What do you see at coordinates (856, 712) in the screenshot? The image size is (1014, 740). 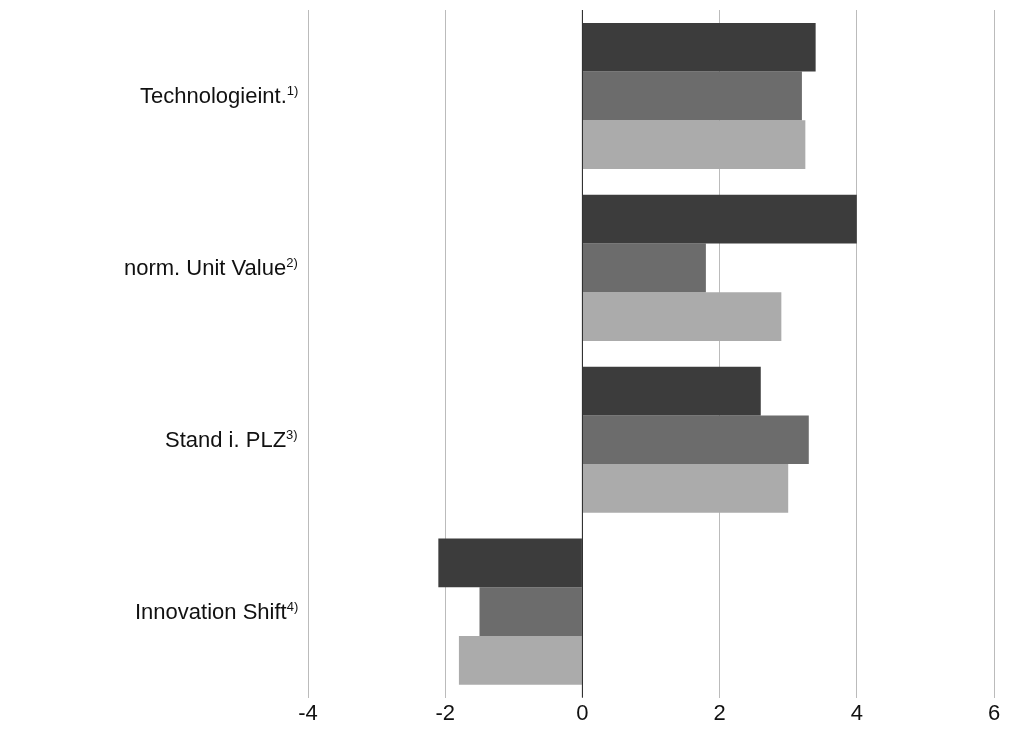 I see `x-tick-label: 4` at bounding box center [856, 712].